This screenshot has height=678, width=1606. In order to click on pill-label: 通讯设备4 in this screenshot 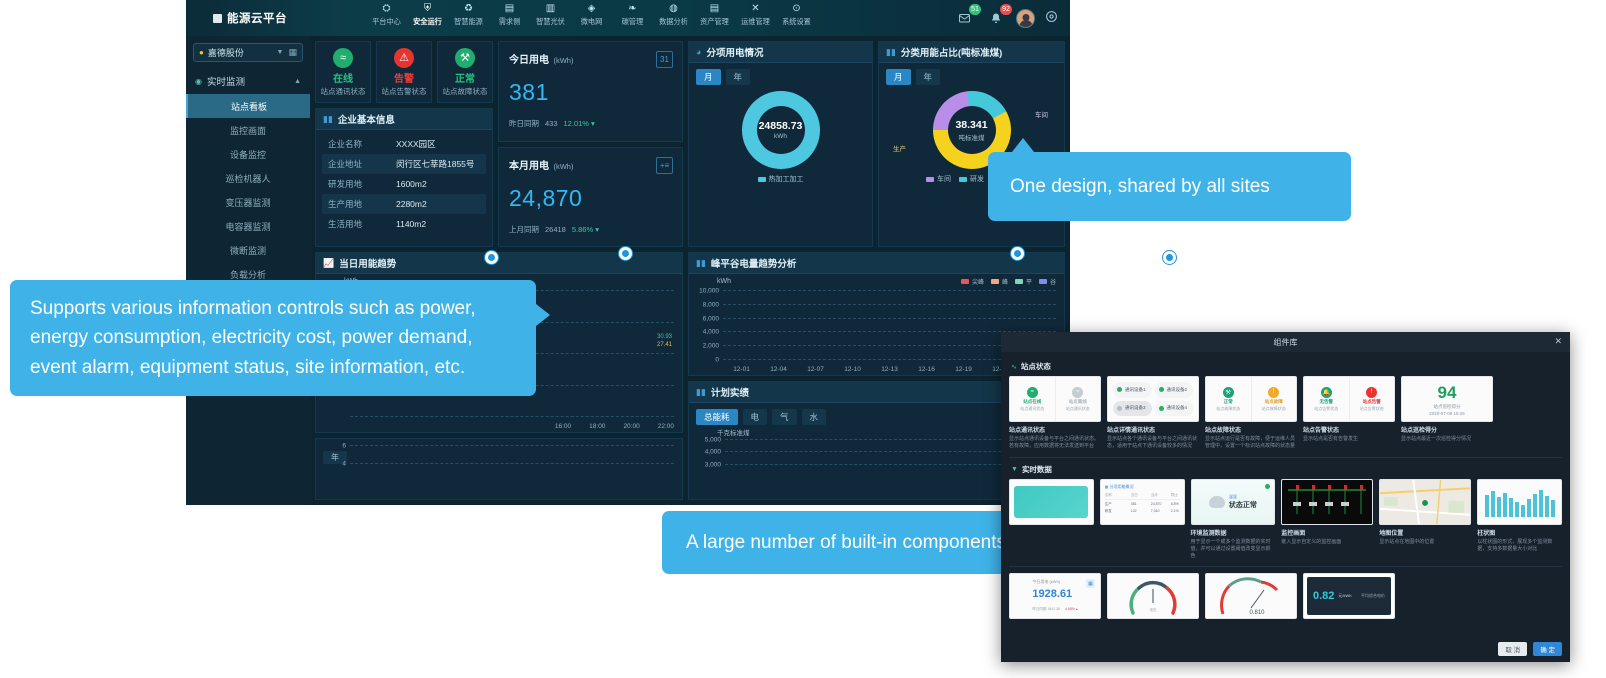, I will do `click(1177, 408)`.